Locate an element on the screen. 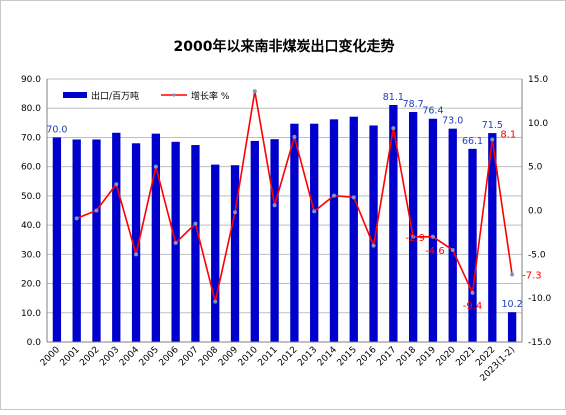  x-axis-category-label: 2001 is located at coordinates (70, 356).